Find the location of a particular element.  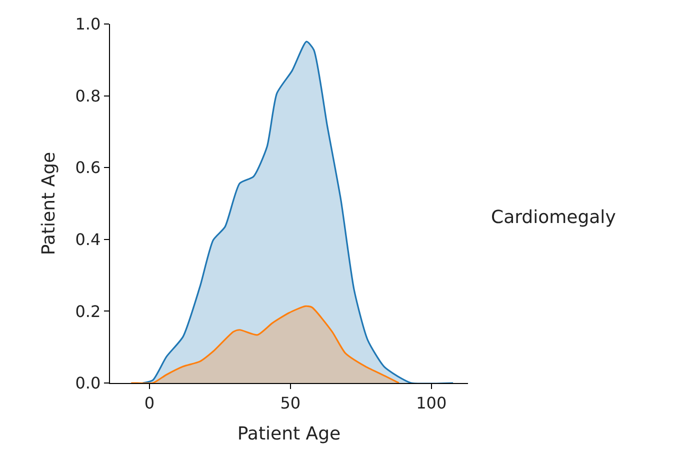

y-tick-label: 0.6 is located at coordinates (88, 168).